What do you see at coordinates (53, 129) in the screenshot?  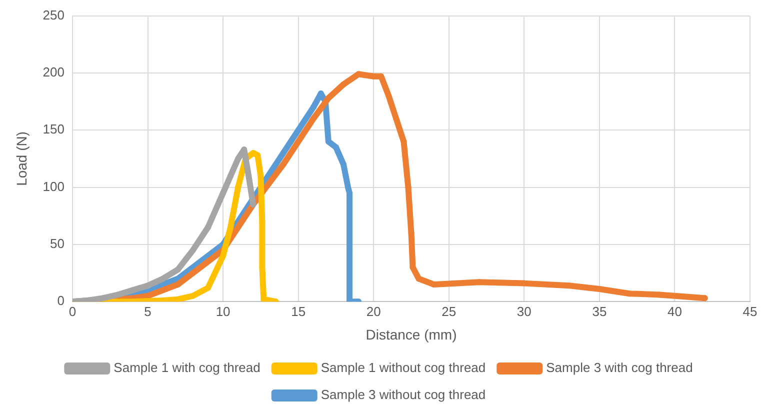 I see `y-tick-label: 150` at bounding box center [53, 129].